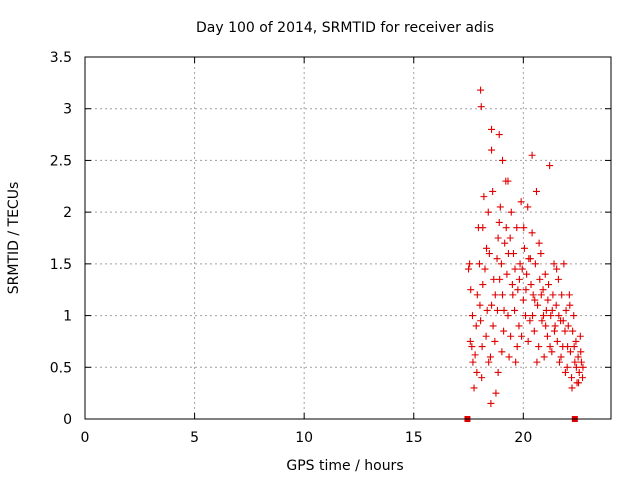  I want to click on y-tick-label: 3, so click(67, 110).